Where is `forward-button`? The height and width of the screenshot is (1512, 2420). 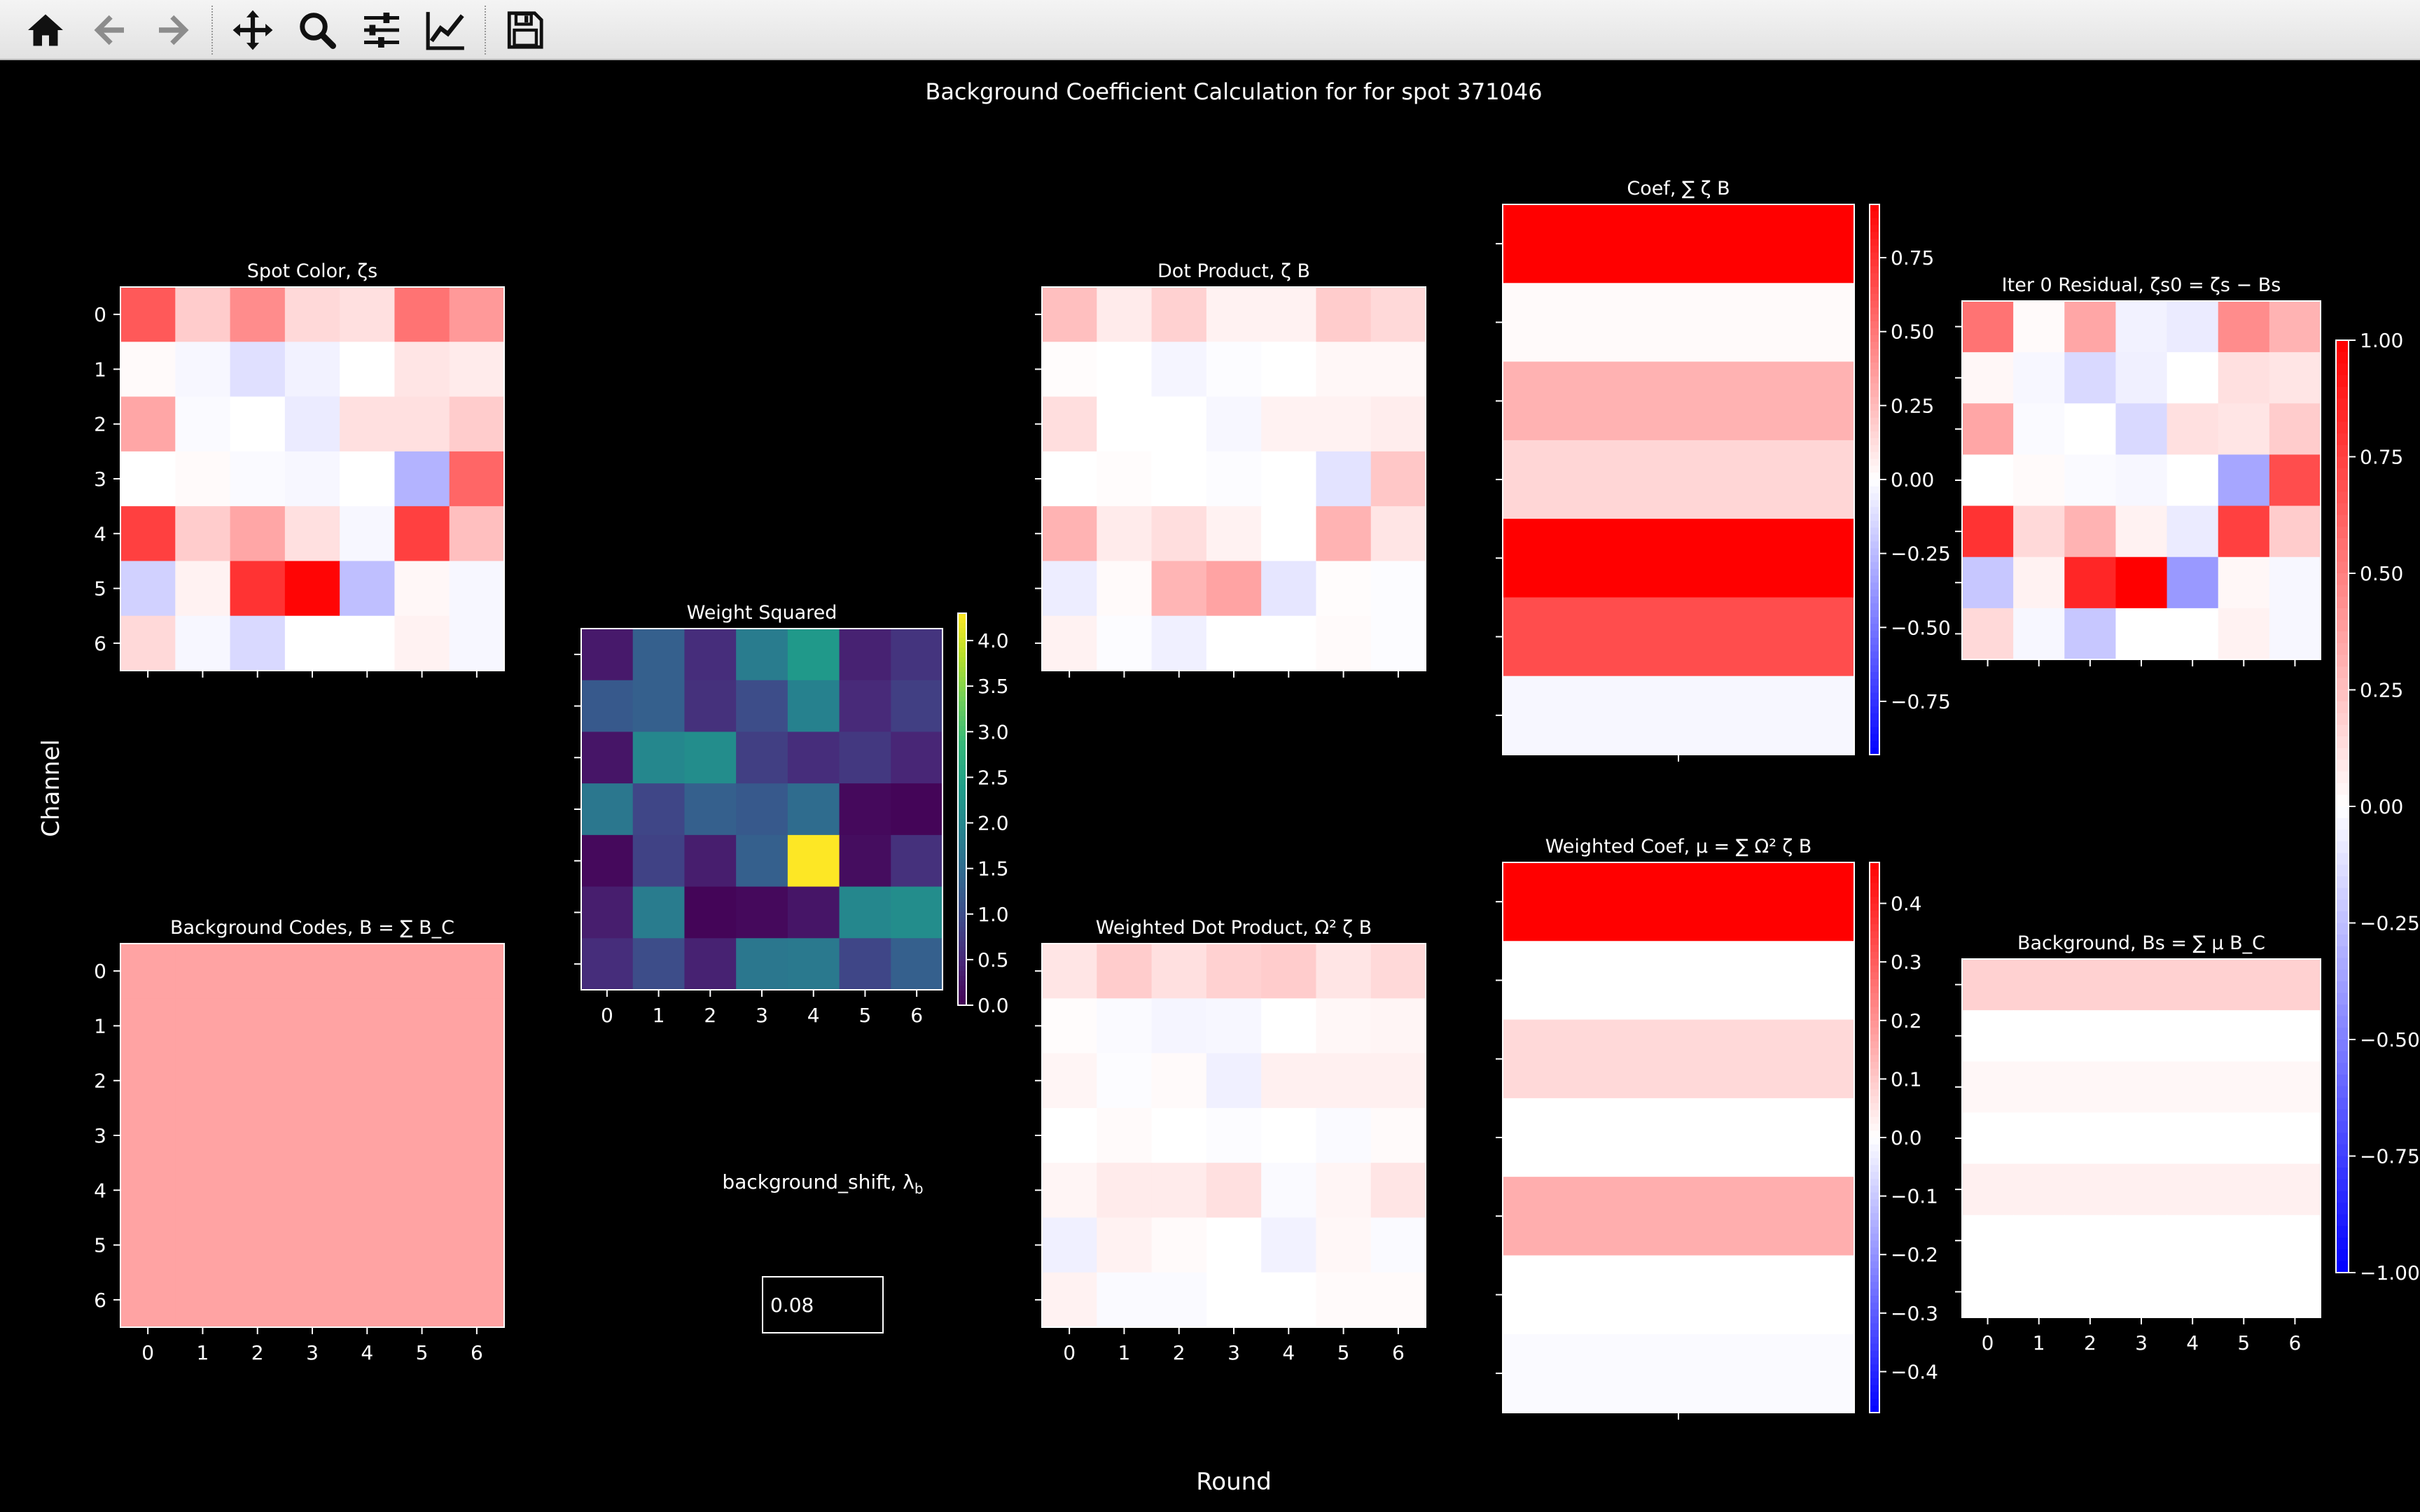 forward-button is located at coordinates (172, 30).